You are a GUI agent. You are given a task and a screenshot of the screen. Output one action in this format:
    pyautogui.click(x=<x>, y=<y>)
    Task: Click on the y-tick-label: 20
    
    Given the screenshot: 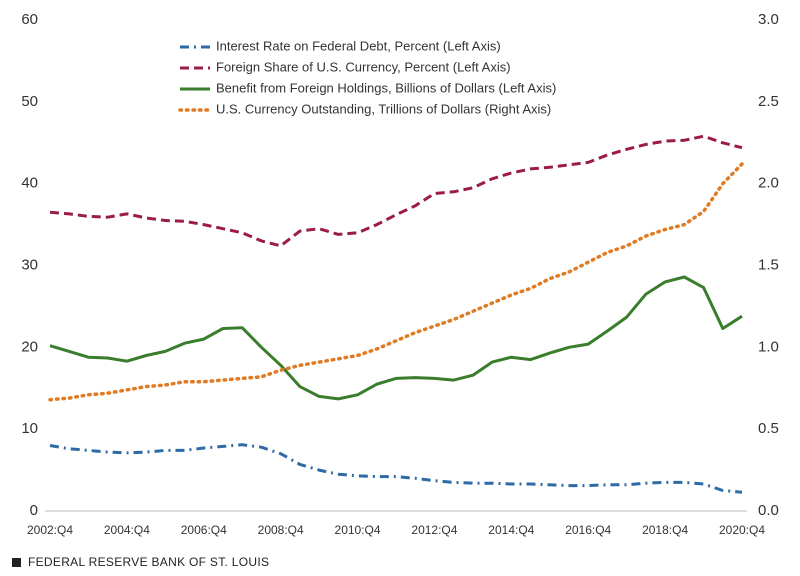 What is the action you would take?
    pyautogui.click(x=29, y=346)
    